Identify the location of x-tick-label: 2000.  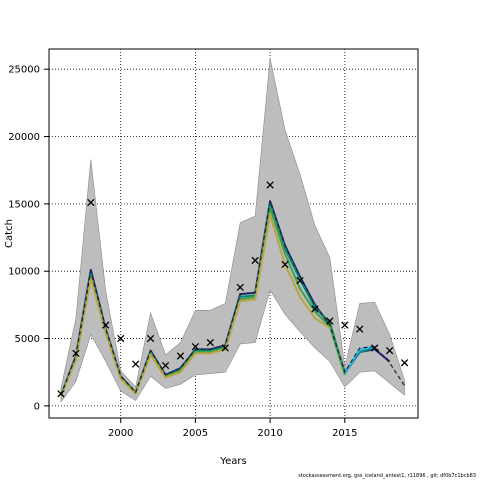
(120, 433).